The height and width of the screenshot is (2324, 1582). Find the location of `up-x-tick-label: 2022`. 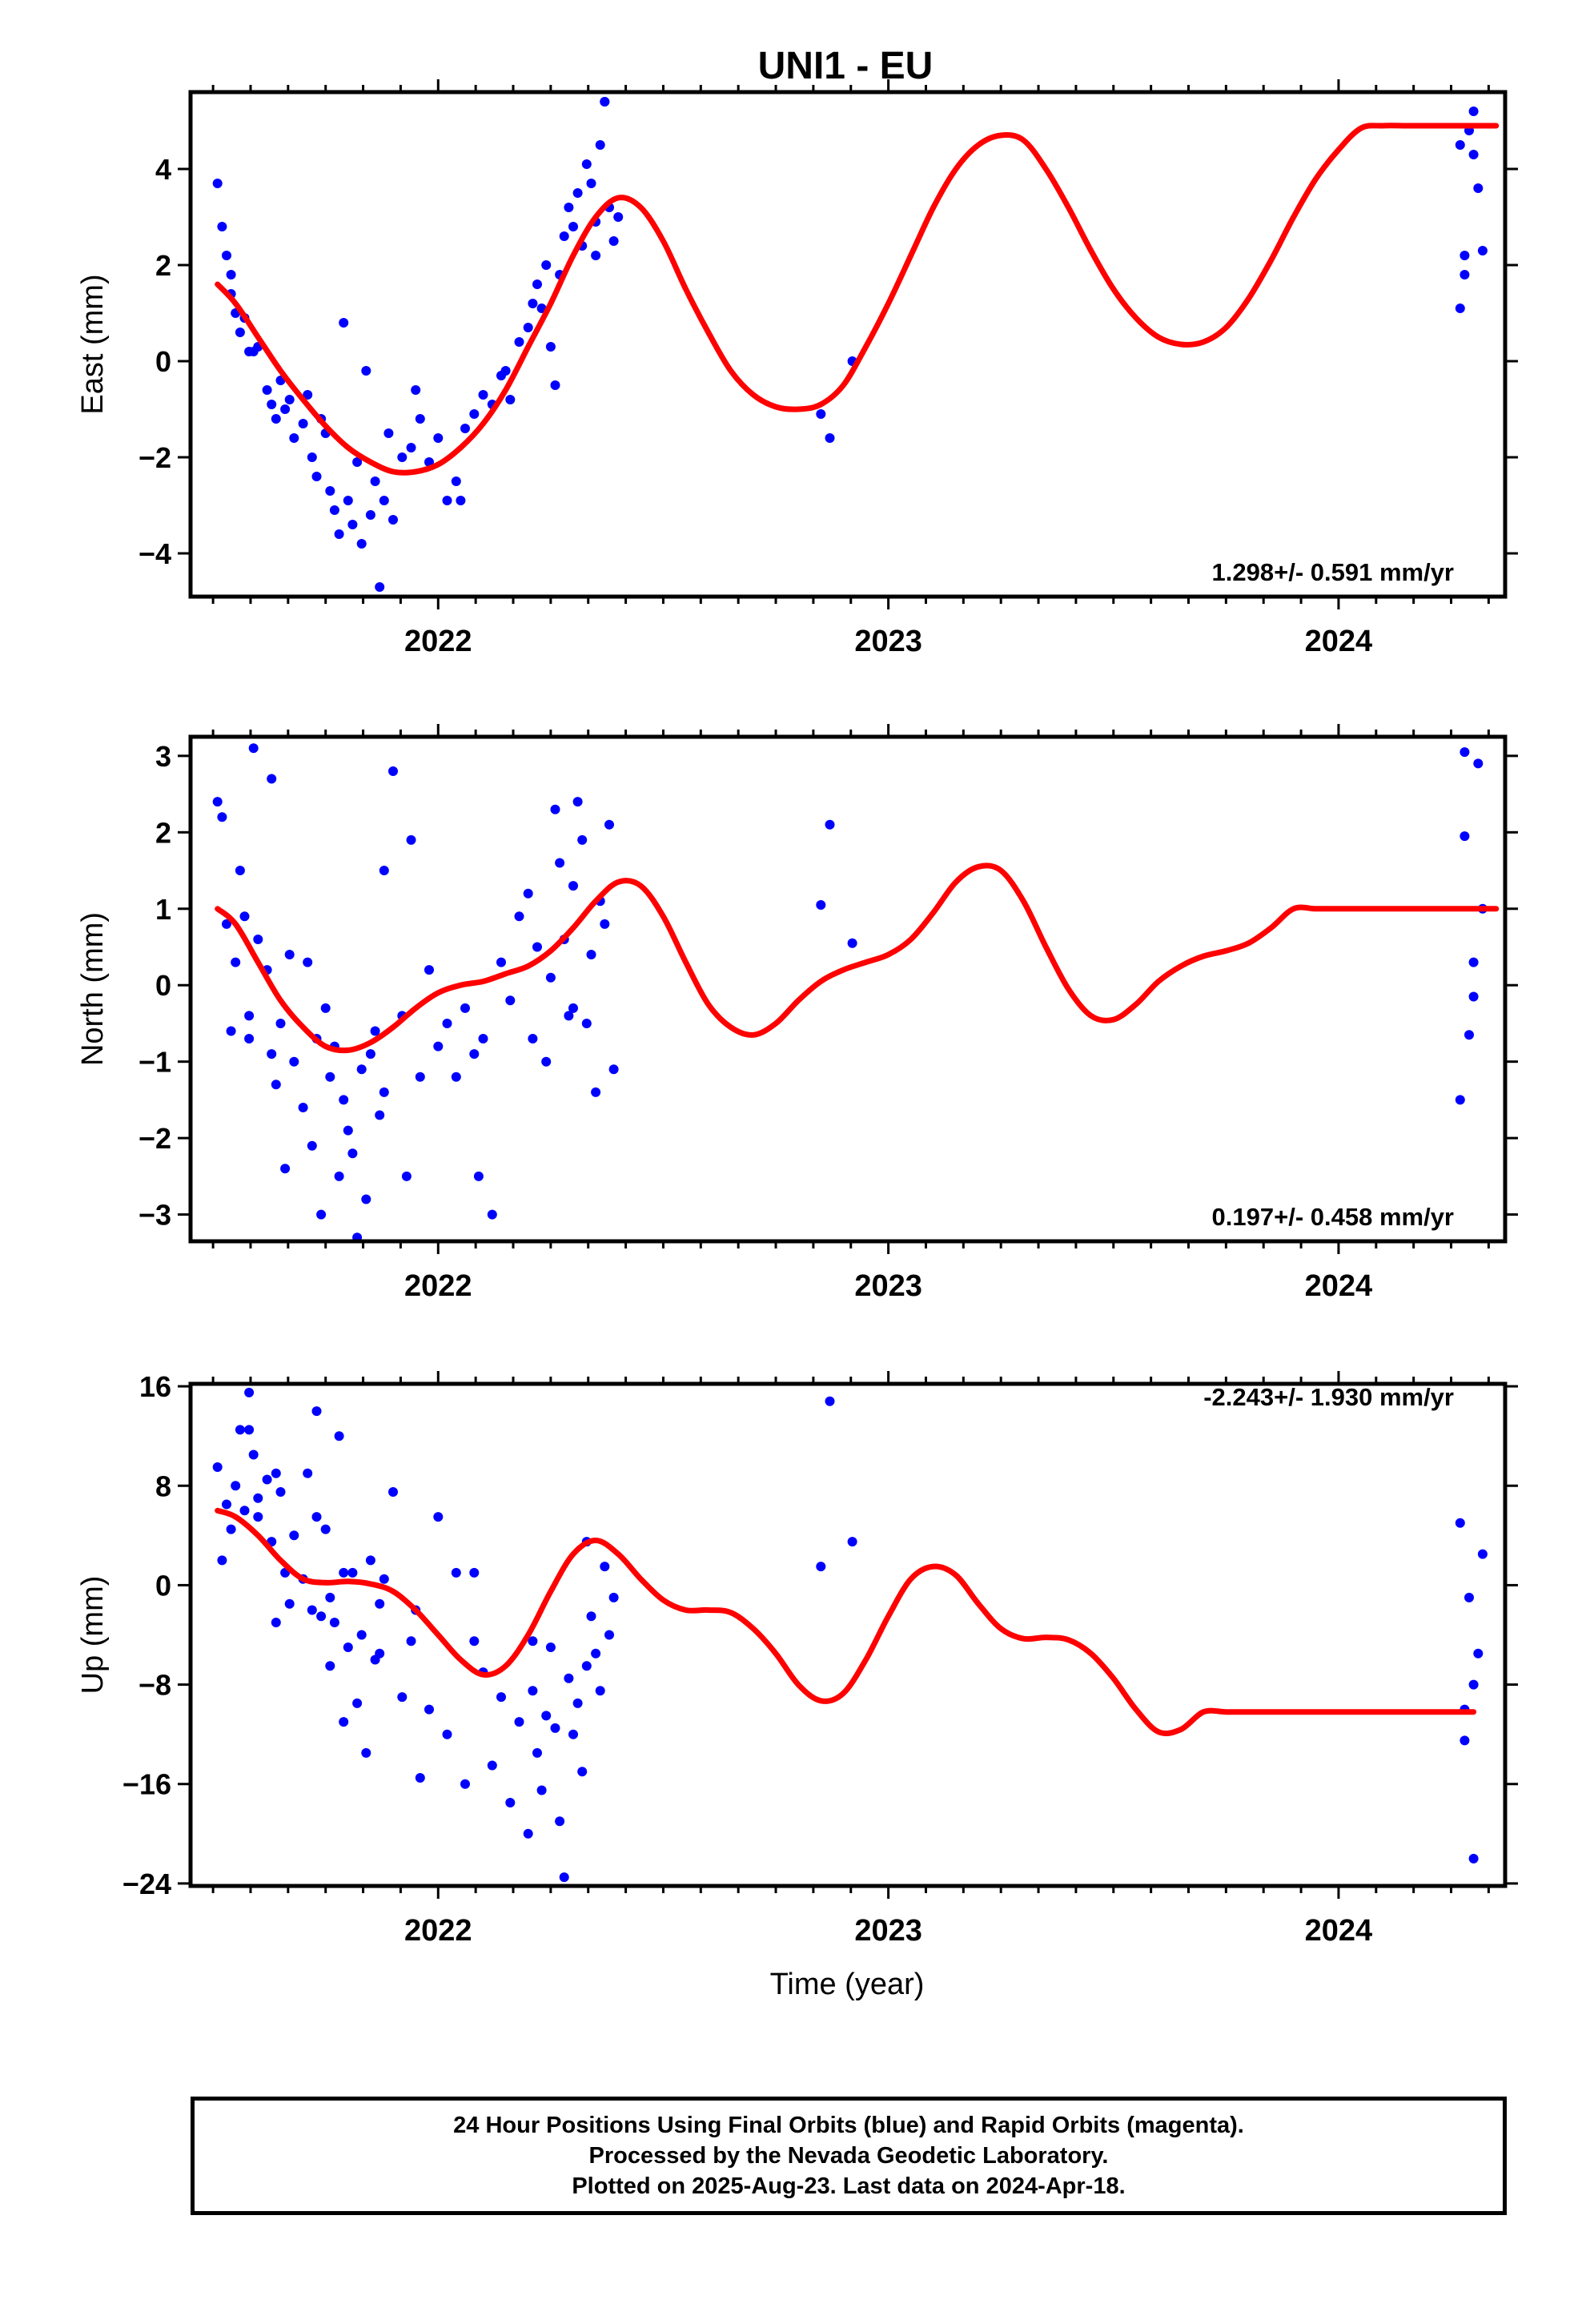

up-x-tick-label: 2022 is located at coordinates (438, 1931).